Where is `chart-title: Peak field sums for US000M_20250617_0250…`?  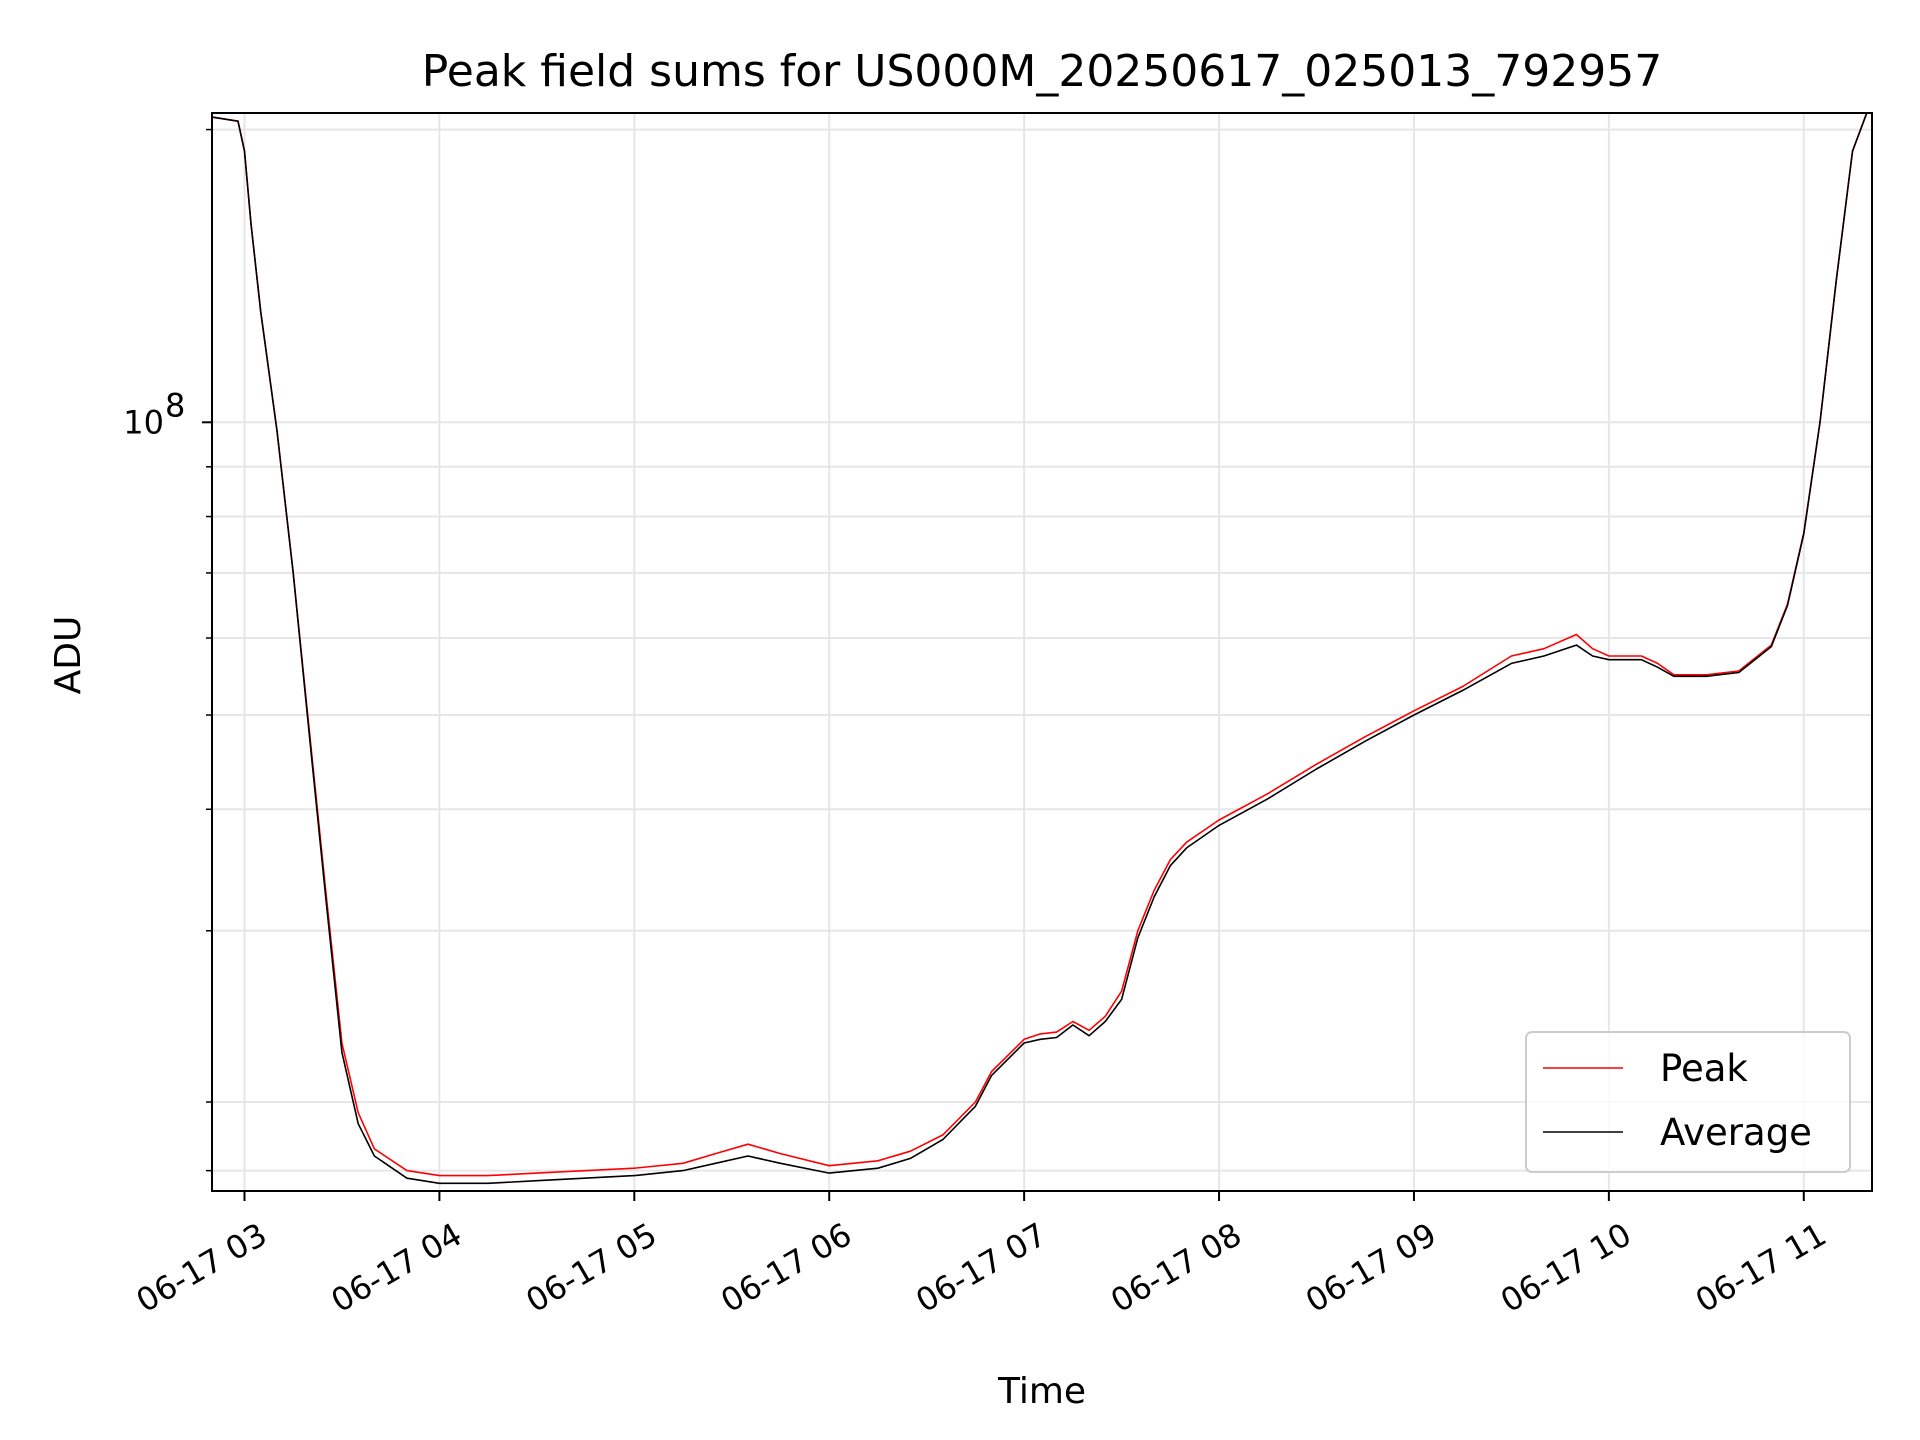 chart-title: Peak field sums for US000M_20250617_0250… is located at coordinates (1042, 71).